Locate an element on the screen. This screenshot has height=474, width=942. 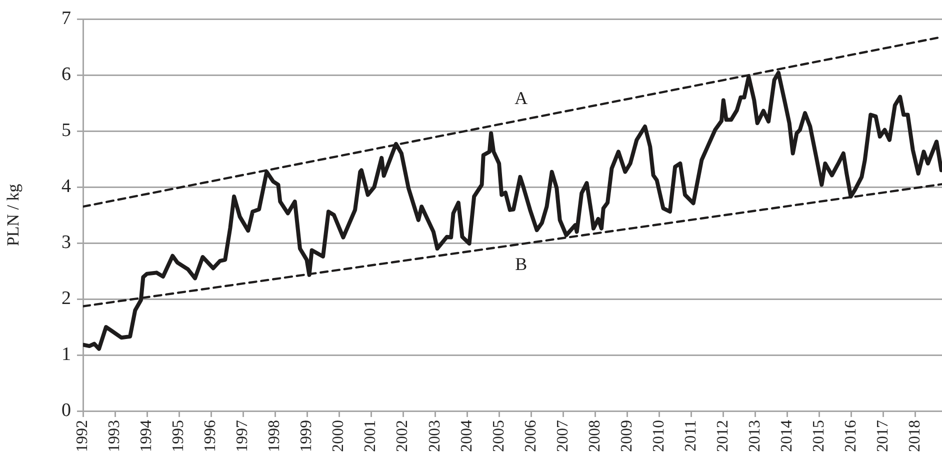
x-tick-label: 2012 is located at coordinates (723, 436).